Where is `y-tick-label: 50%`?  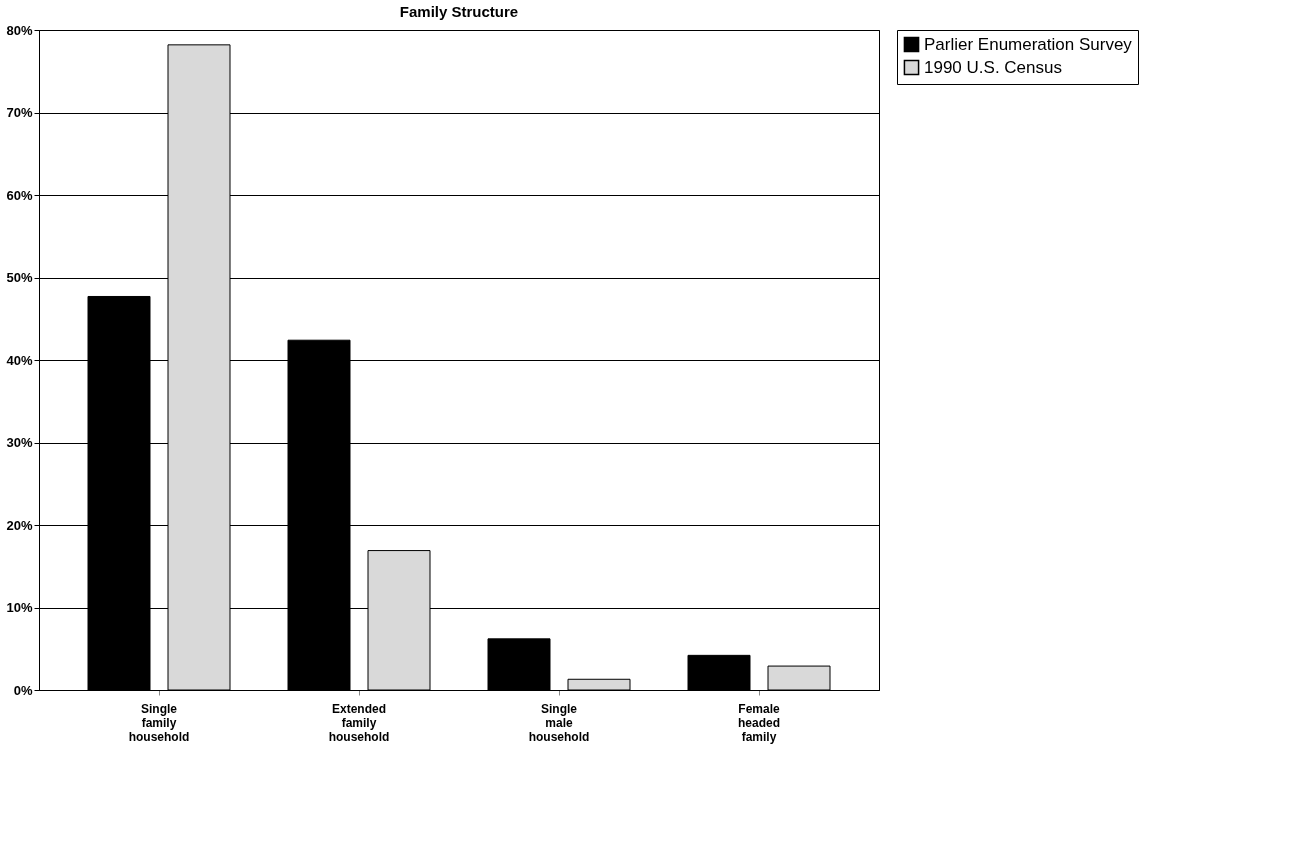
y-tick-label: 50% is located at coordinates (19, 277).